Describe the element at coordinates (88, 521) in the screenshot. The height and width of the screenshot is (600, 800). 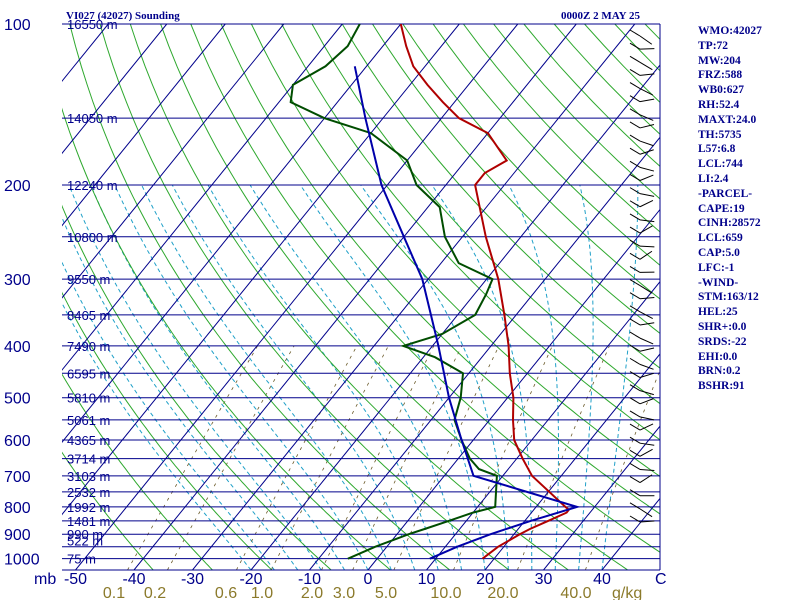
I see `height-label: 1481 m` at that location.